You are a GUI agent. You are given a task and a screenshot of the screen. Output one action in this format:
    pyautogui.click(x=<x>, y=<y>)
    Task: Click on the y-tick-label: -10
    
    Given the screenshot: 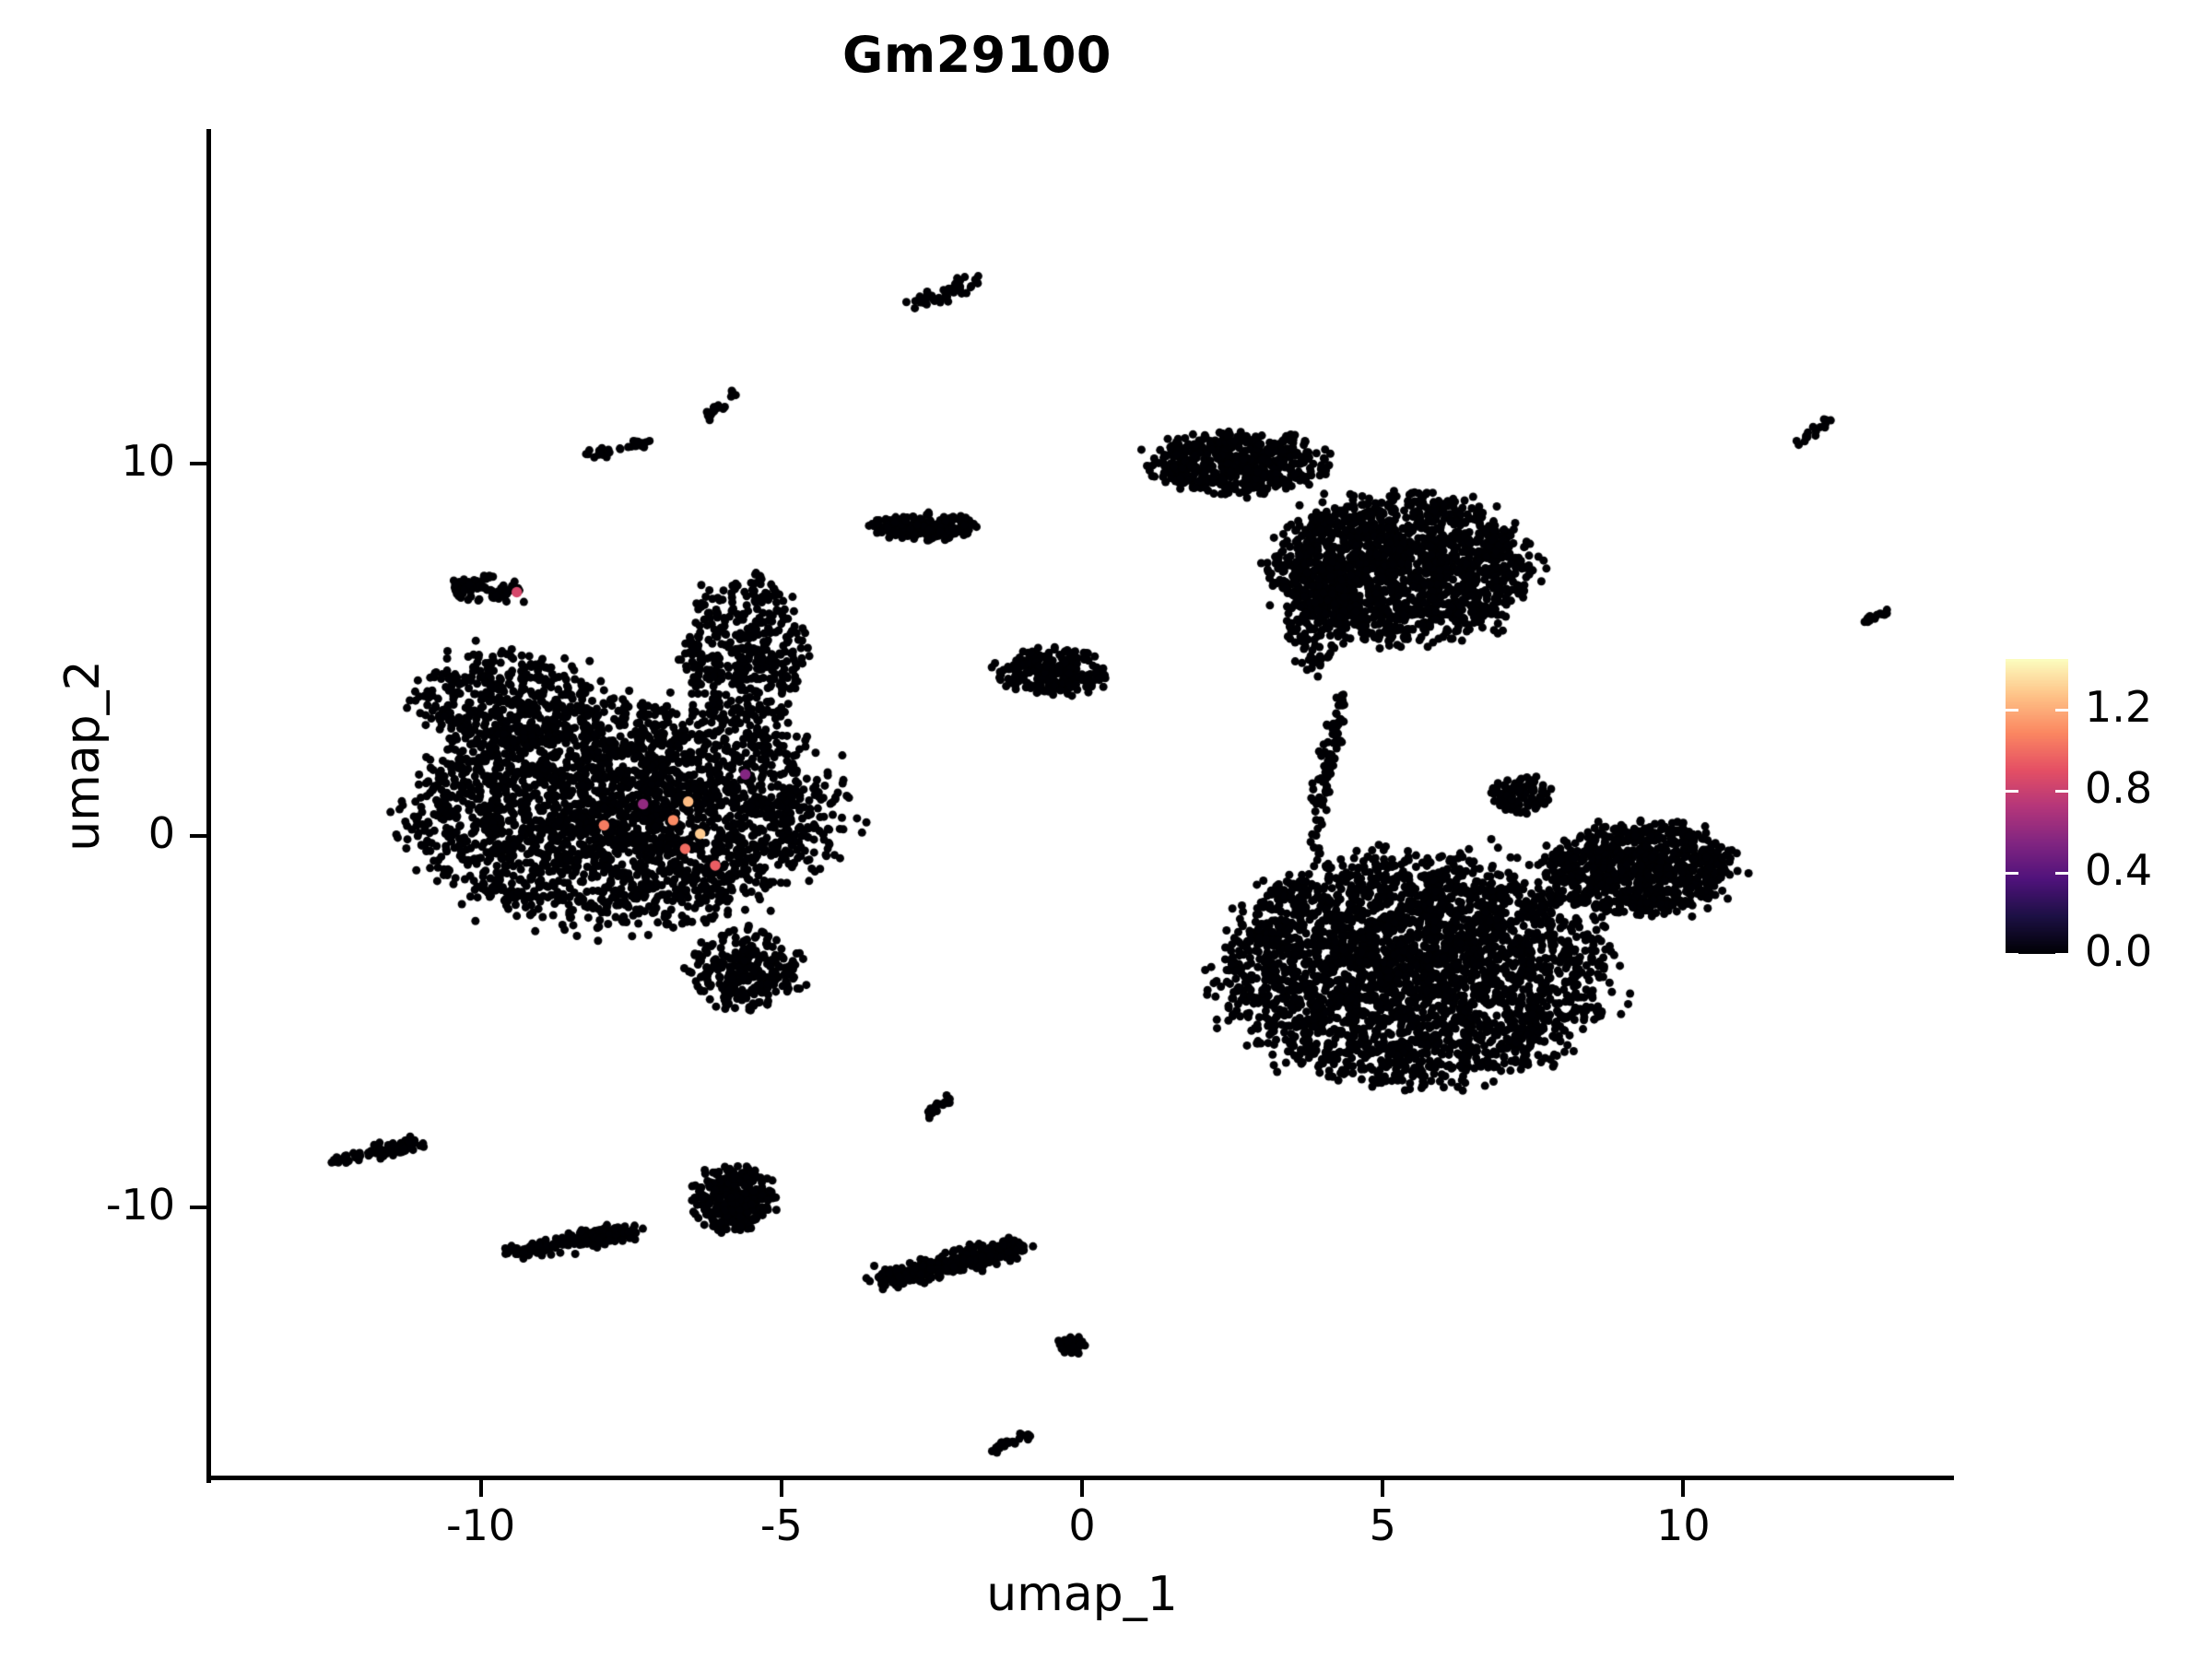 What is the action you would take?
    pyautogui.click(x=140, y=1205)
    